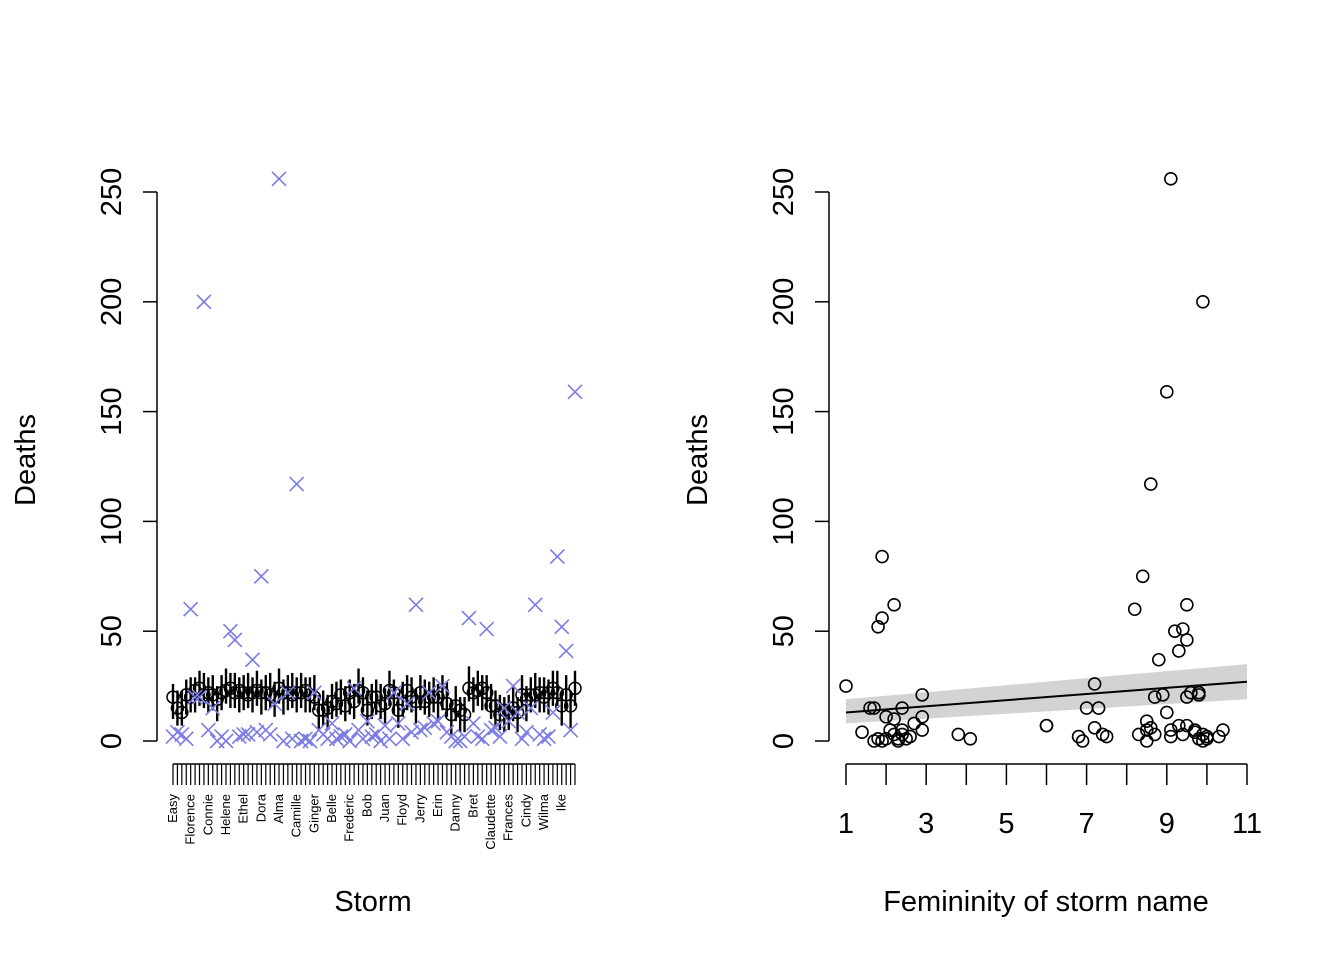  I want to click on right-x-tick-label: 7, so click(1087, 824).